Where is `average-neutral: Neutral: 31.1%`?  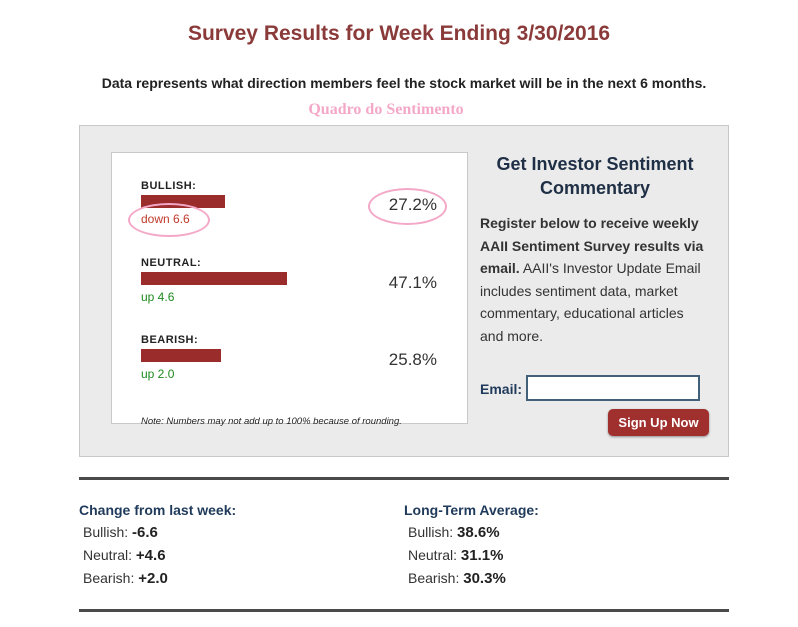
average-neutral: Neutral: 31.1% is located at coordinates (456, 555).